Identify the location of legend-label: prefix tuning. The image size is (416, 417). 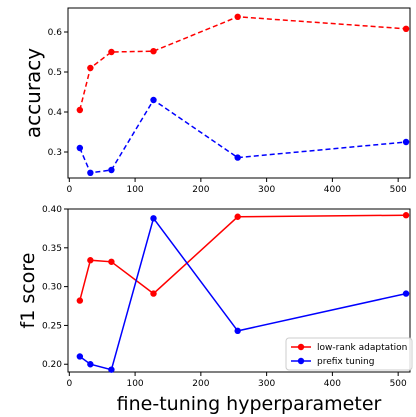
(345, 362).